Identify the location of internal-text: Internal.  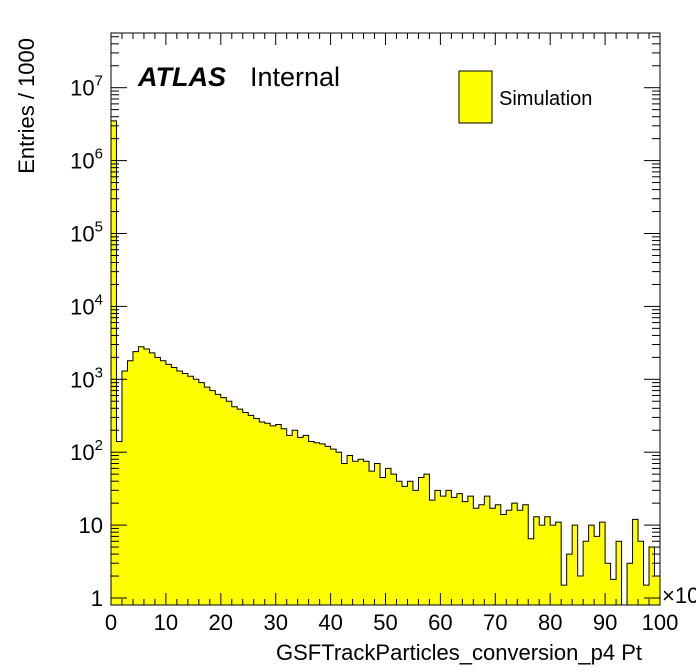
(295, 77).